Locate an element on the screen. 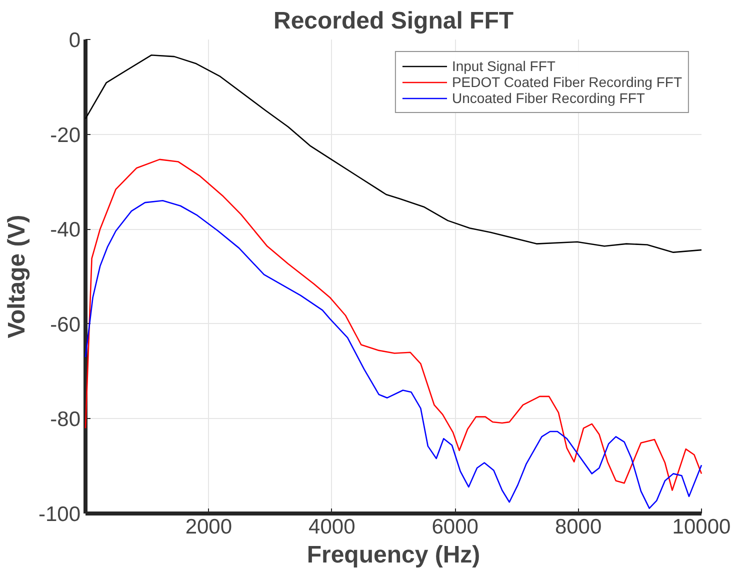 This screenshot has width=740, height=571. legend-label: Input Signal FFT is located at coordinates (504, 66).